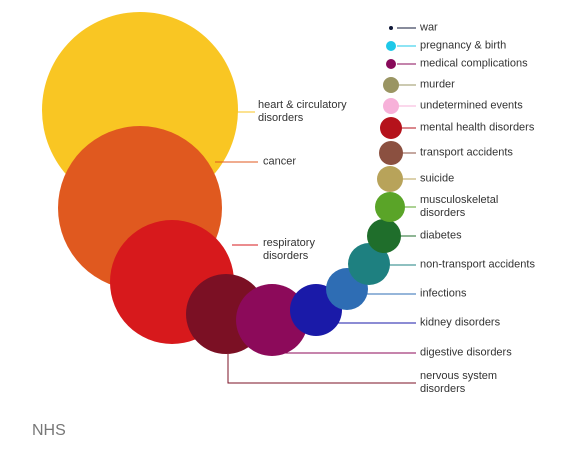 The height and width of the screenshot is (455, 580). I want to click on bubble-label: kidney disorders, so click(460, 322).